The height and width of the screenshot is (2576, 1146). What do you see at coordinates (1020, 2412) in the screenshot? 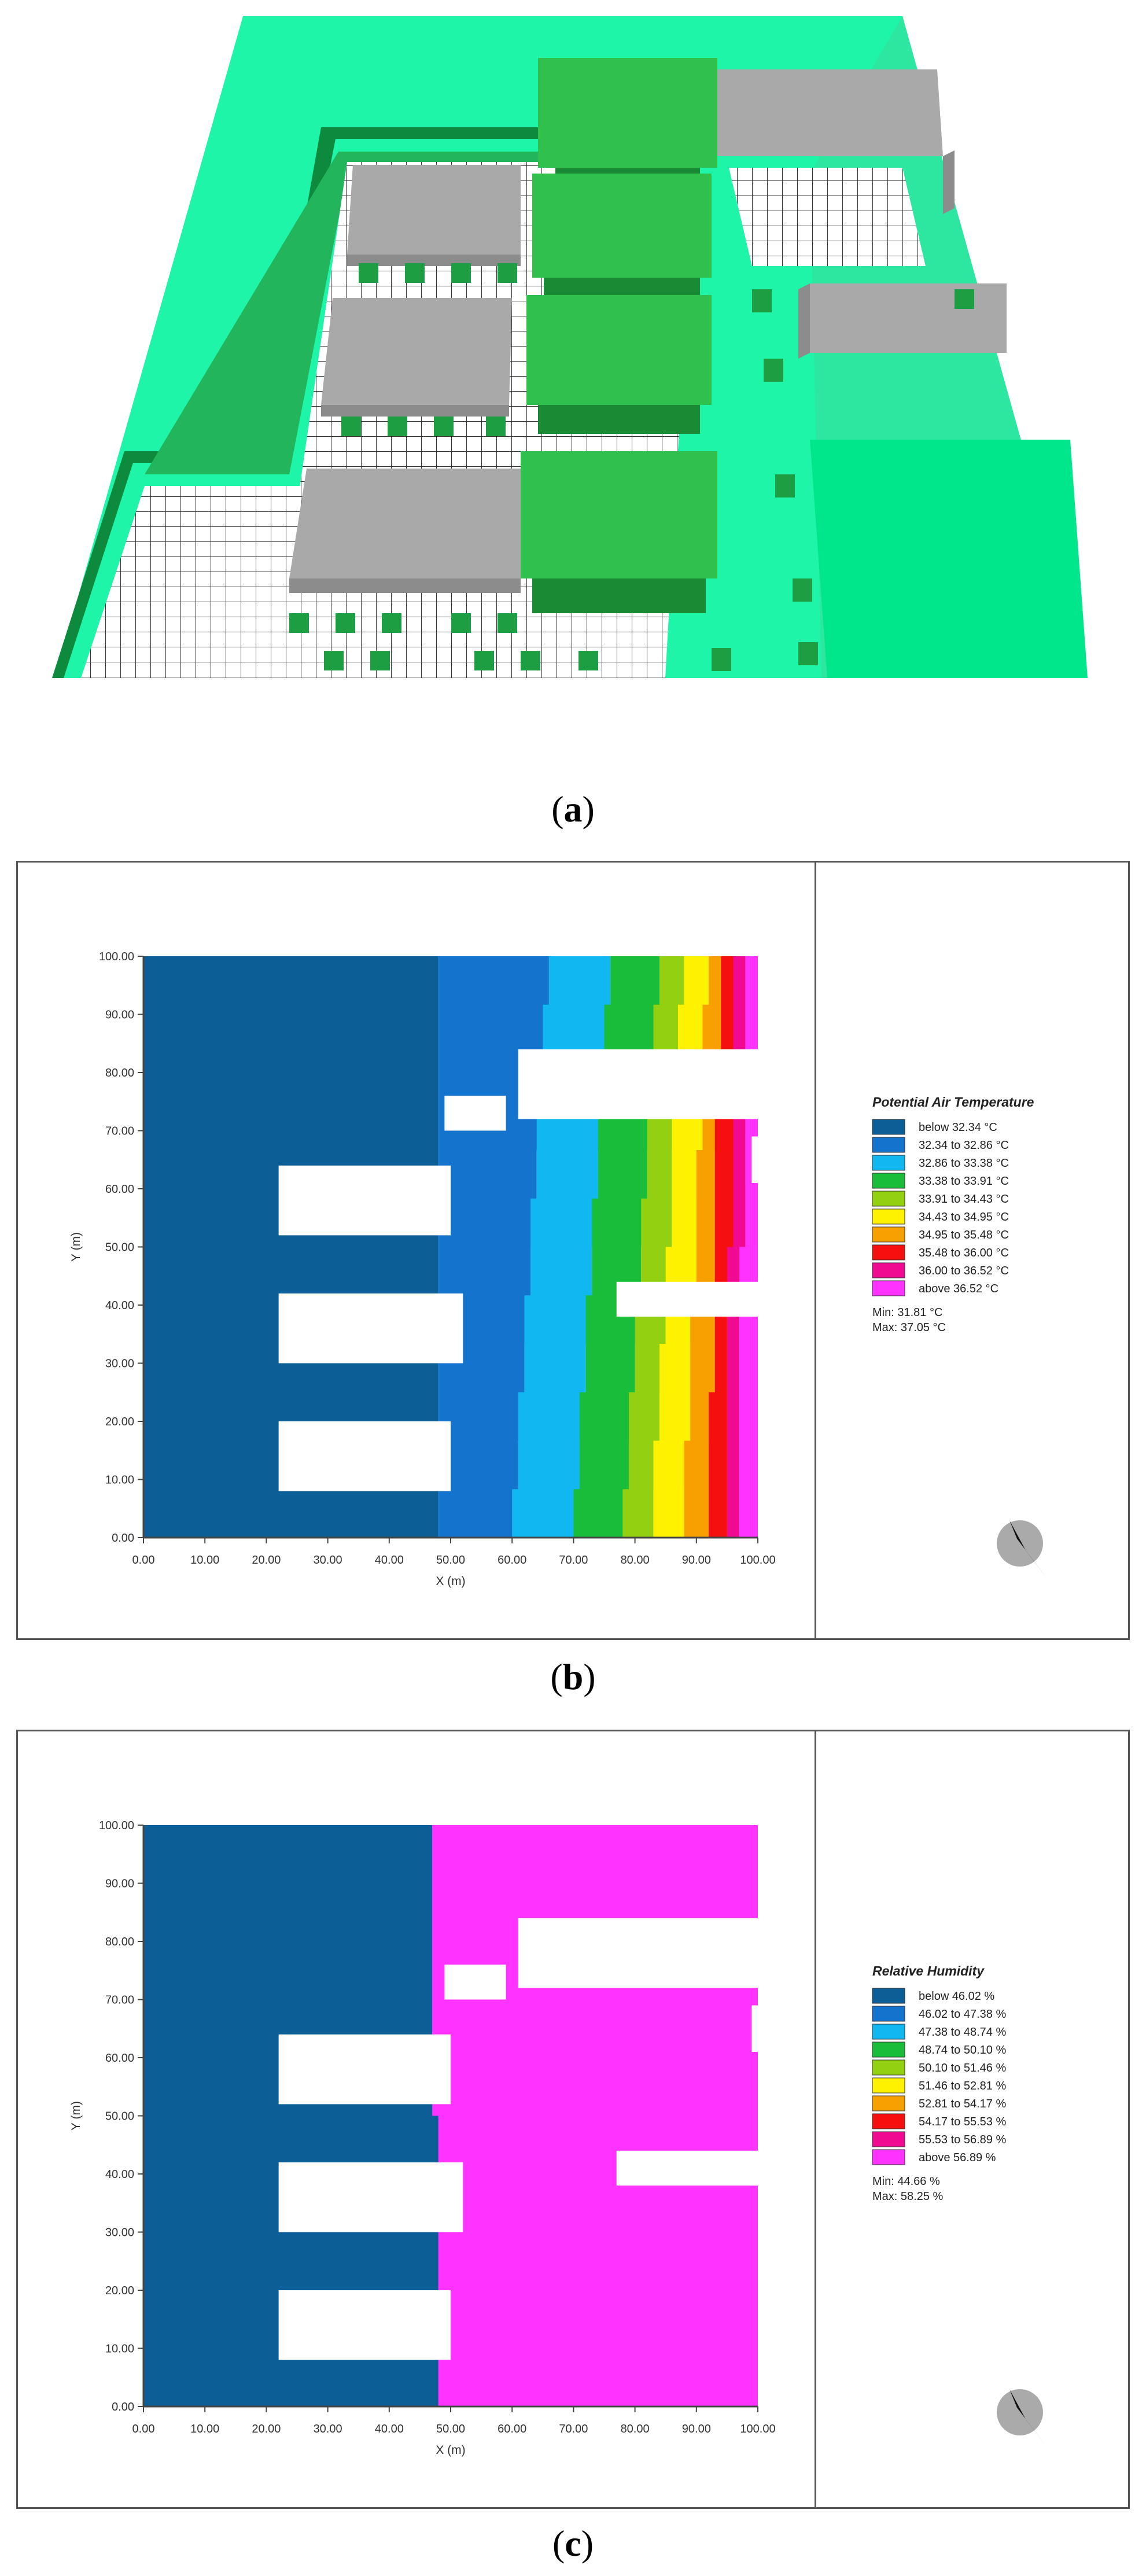
I see `north-arrow-disc` at bounding box center [1020, 2412].